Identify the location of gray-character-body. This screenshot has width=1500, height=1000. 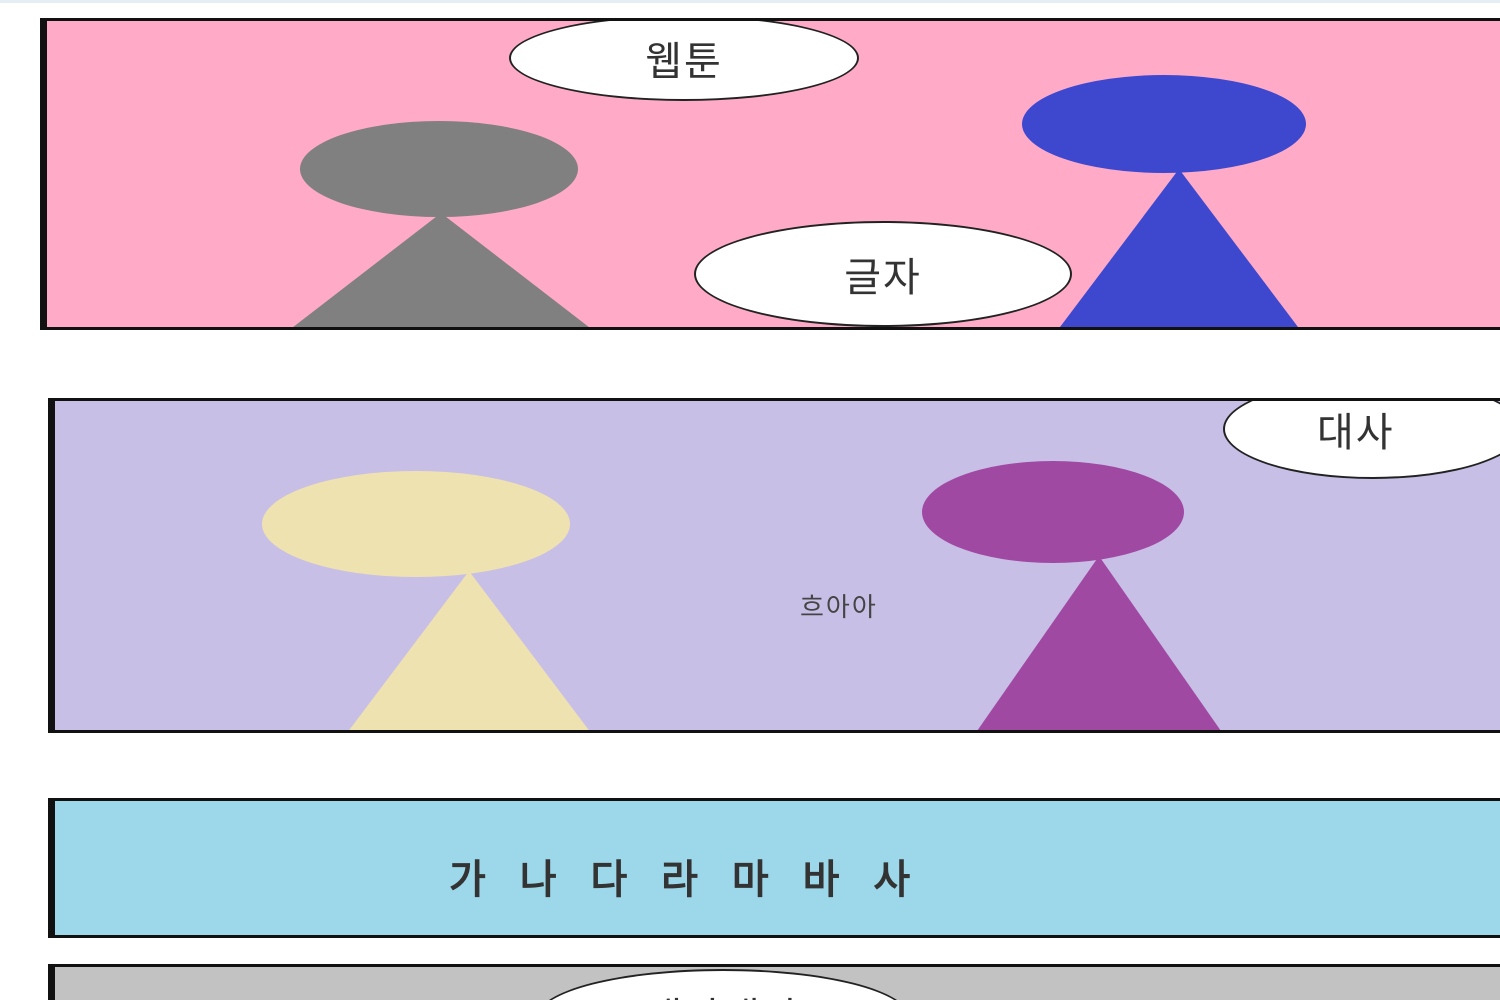
(441, 270).